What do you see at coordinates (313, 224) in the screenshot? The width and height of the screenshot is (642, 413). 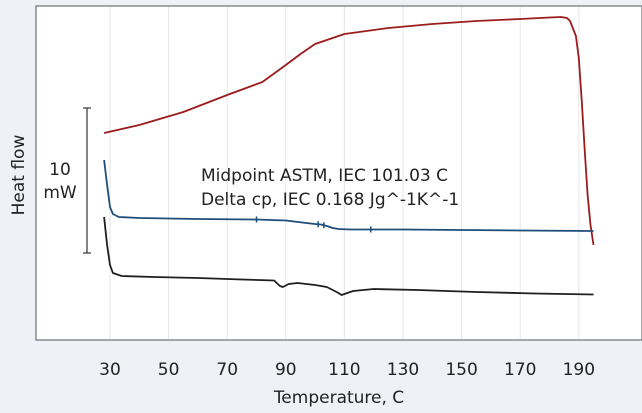 I see `transition-markers` at bounding box center [313, 224].